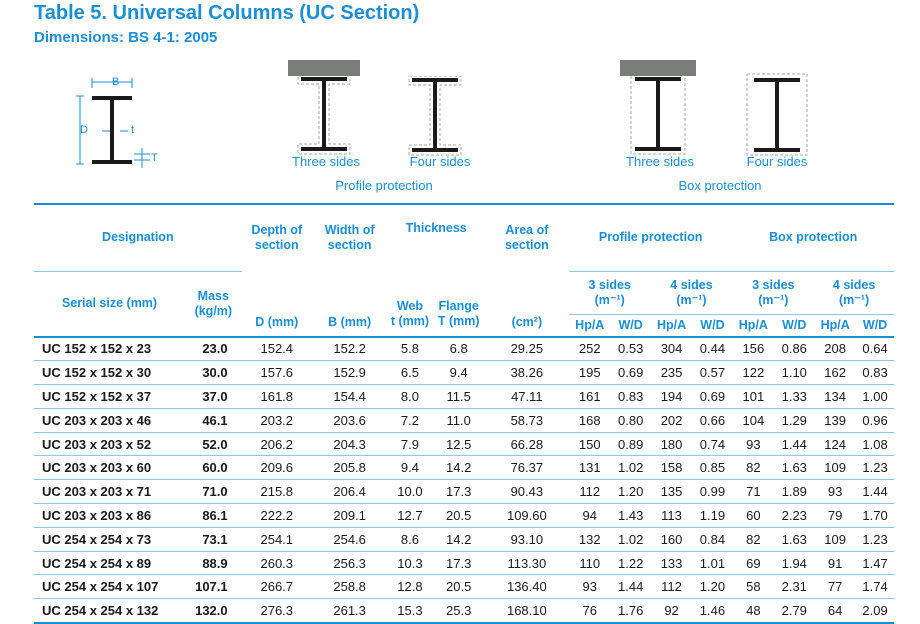 This screenshot has width=920, height=624. Describe the element at coordinates (109, 444) in the screenshot. I see `cell-serial-size: UC 203 x 203 x 52` at that location.